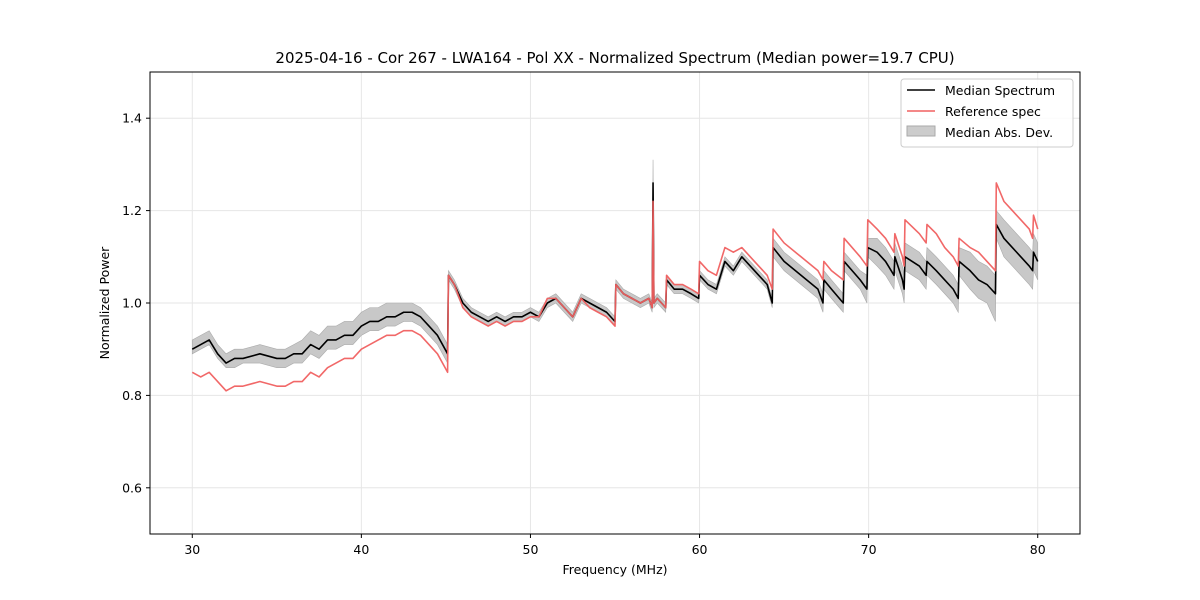 This screenshot has height=600, width=1200. Describe the element at coordinates (531, 549) in the screenshot. I see `x-tick-label: 50` at that location.